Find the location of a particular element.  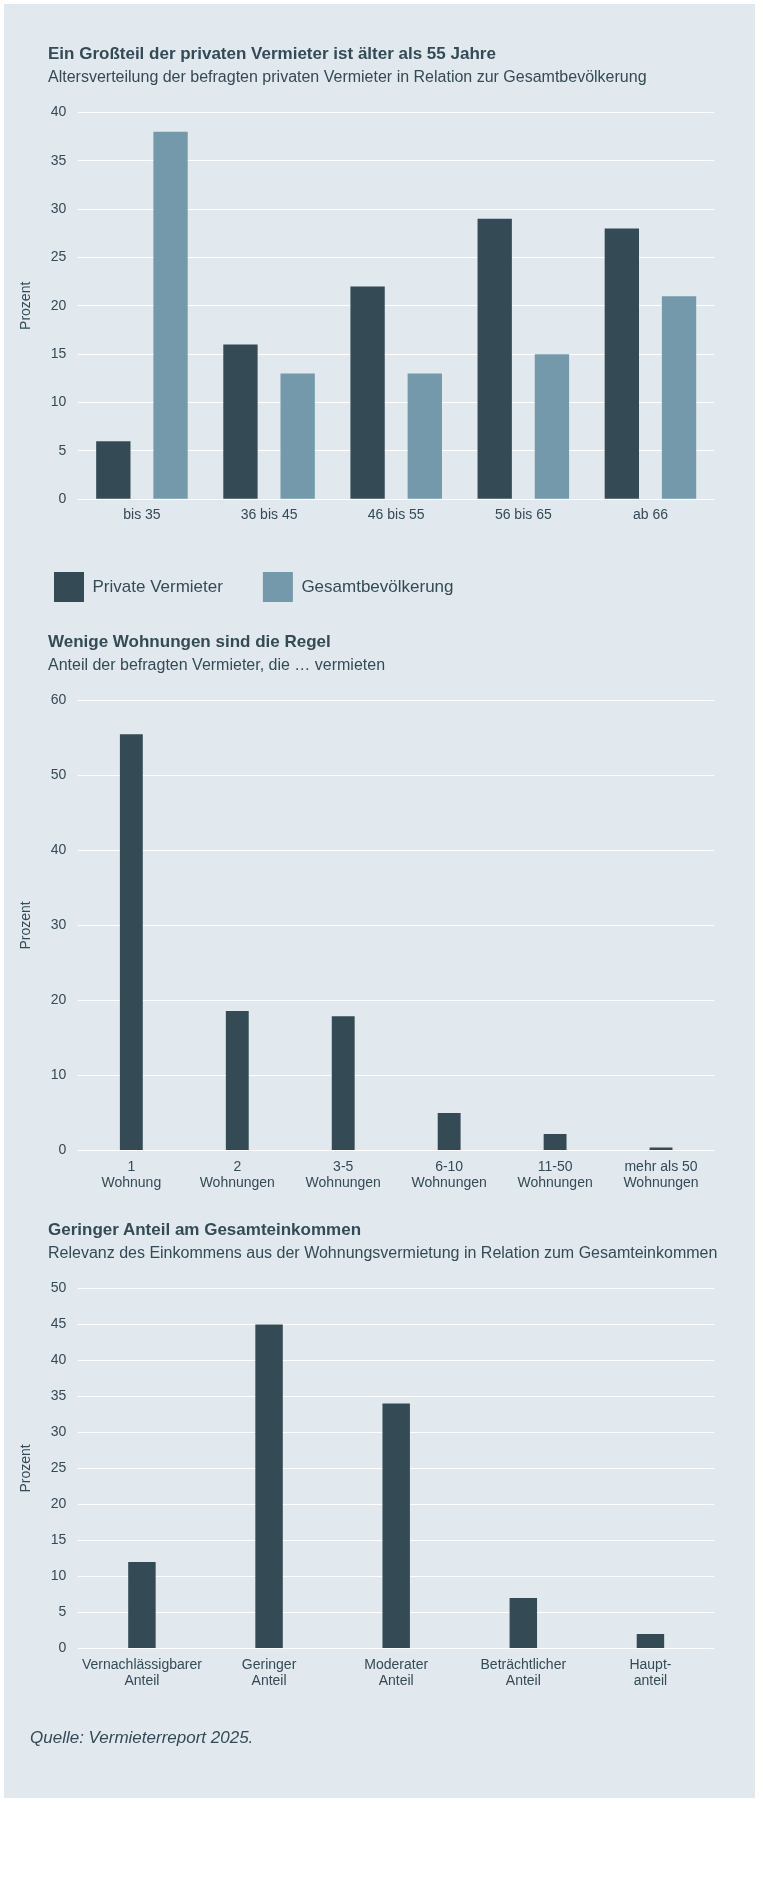

chart-subtitle: Anteil der befragten Vermieter, die … vermieten is located at coordinates (217, 665).